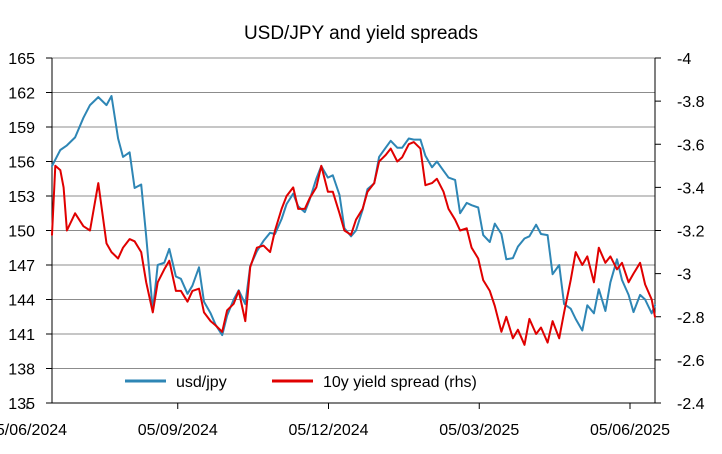  Describe the element at coordinates (201, 382) in the screenshot. I see `legend-label-usdjpy: usd/jpy` at that location.